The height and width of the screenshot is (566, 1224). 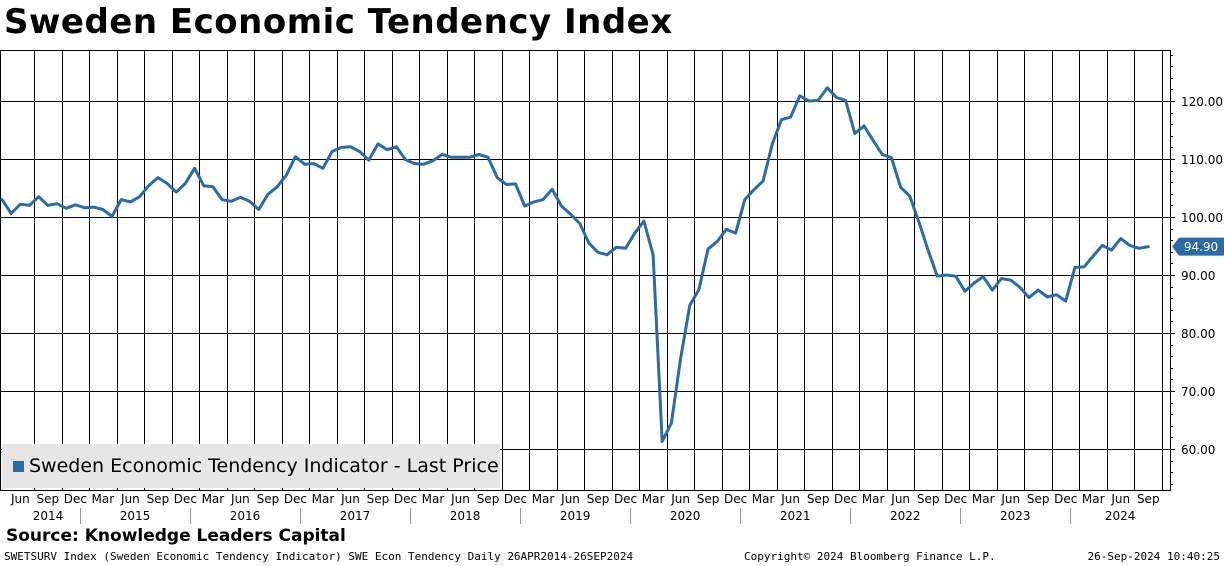 What do you see at coordinates (176, 536) in the screenshot?
I see `source-note: Source: Knowledge Leaders Capital` at bounding box center [176, 536].